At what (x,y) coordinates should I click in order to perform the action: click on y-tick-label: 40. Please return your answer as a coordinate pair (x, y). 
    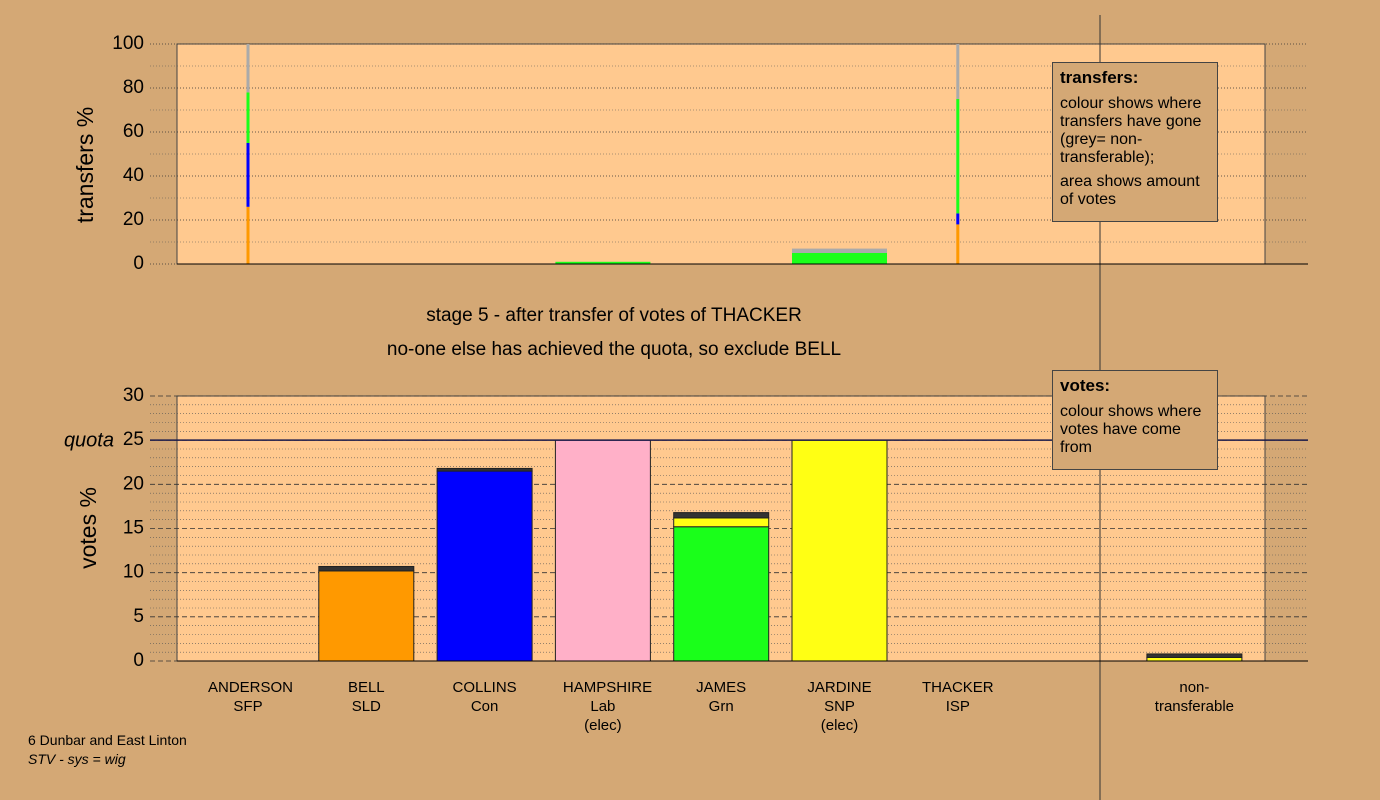
    Looking at the image, I should click on (133, 175).